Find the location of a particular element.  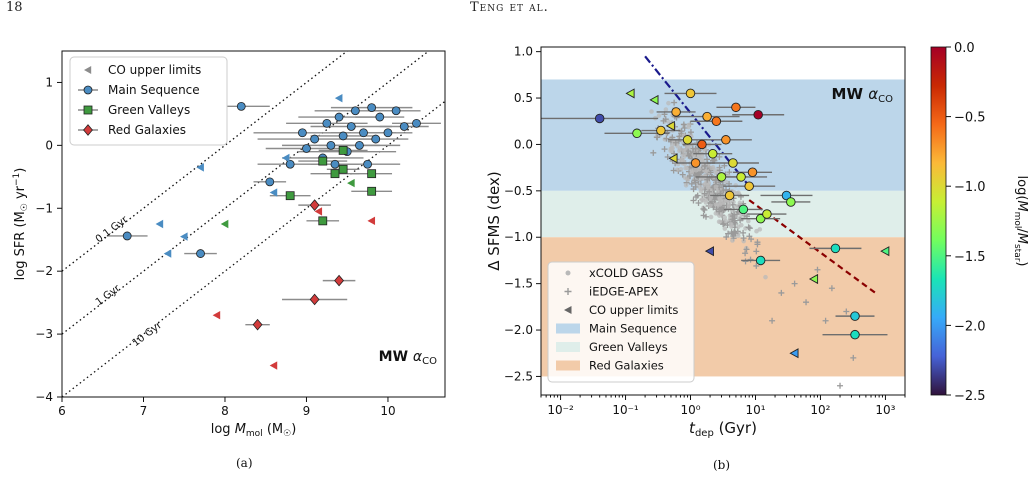

depletion-line-label: 10 Gyr is located at coordinates (148, 334).